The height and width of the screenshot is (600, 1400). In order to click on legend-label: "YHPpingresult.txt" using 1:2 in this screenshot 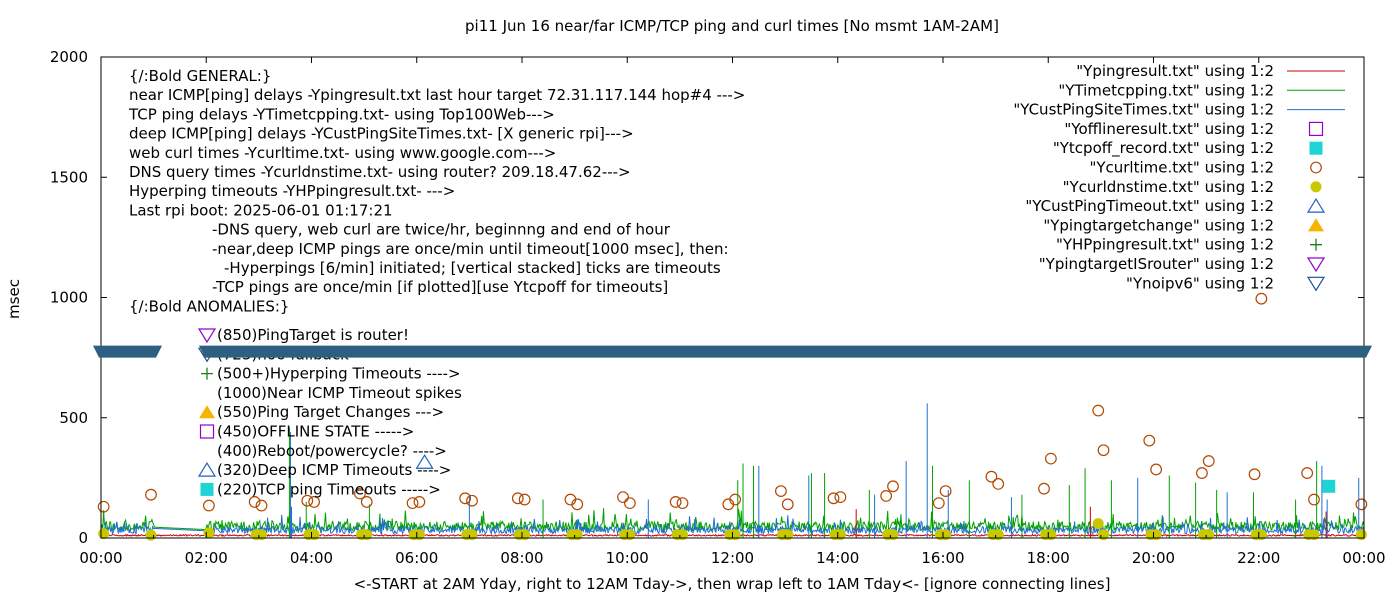, I will do `click(1165, 245)`.